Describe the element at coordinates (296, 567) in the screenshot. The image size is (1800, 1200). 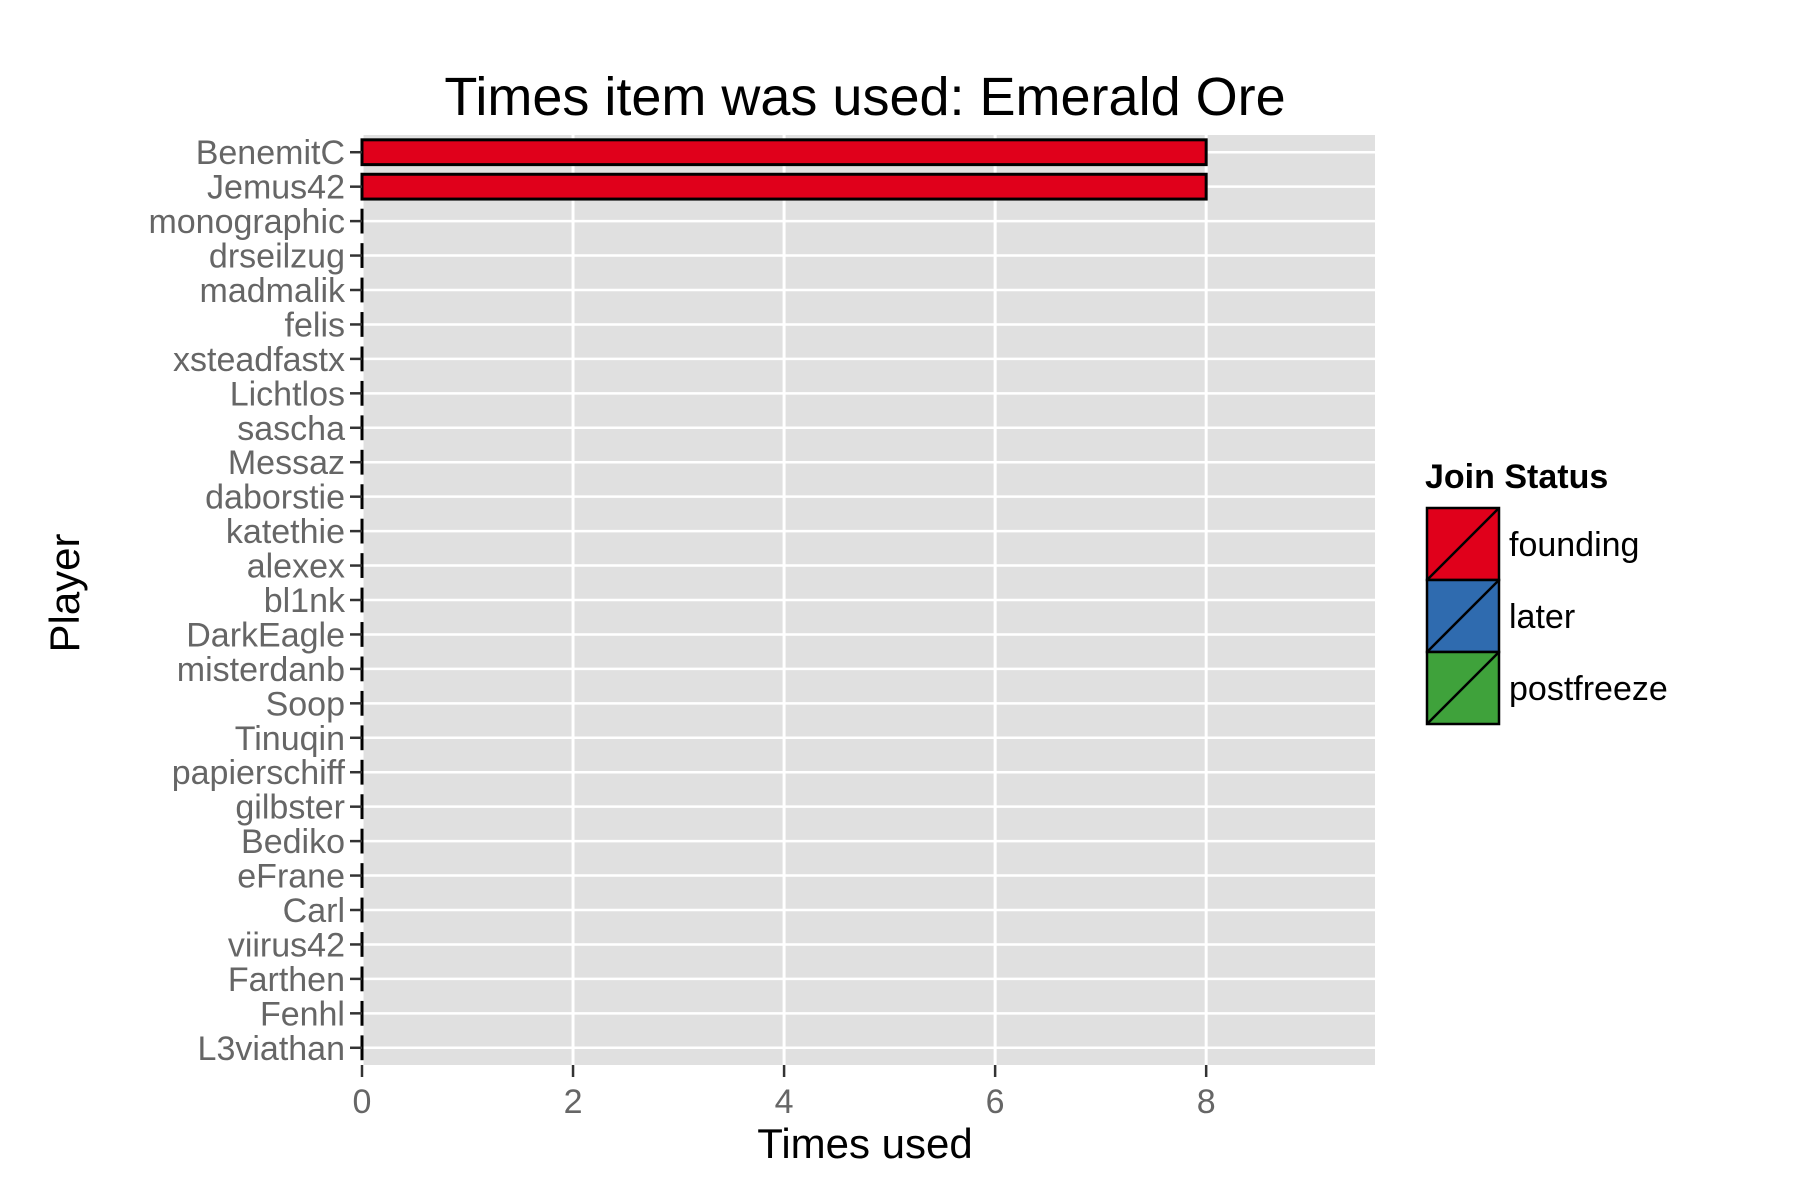
I see `y-tick-label: alexex` at that location.